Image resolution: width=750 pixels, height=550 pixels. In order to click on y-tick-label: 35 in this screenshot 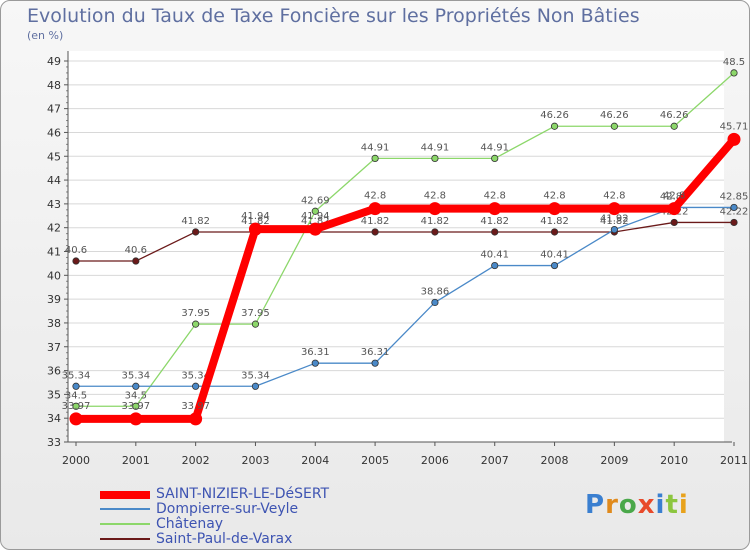, I will do `click(54, 394)`.